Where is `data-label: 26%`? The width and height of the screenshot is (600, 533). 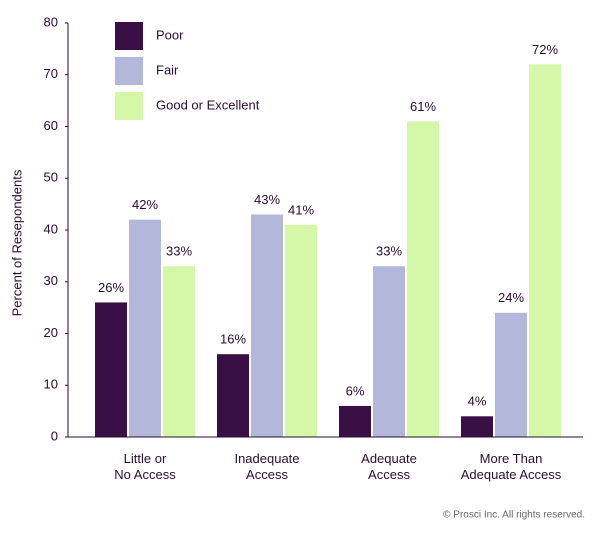
data-label: 26% is located at coordinates (111, 287).